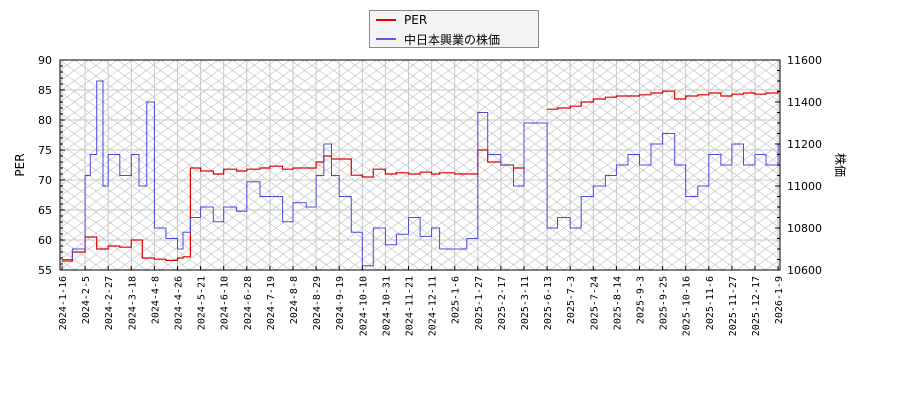 The height and width of the screenshot is (400, 900). I want to click on svg-text: 2024-4-8, so click(155, 300).